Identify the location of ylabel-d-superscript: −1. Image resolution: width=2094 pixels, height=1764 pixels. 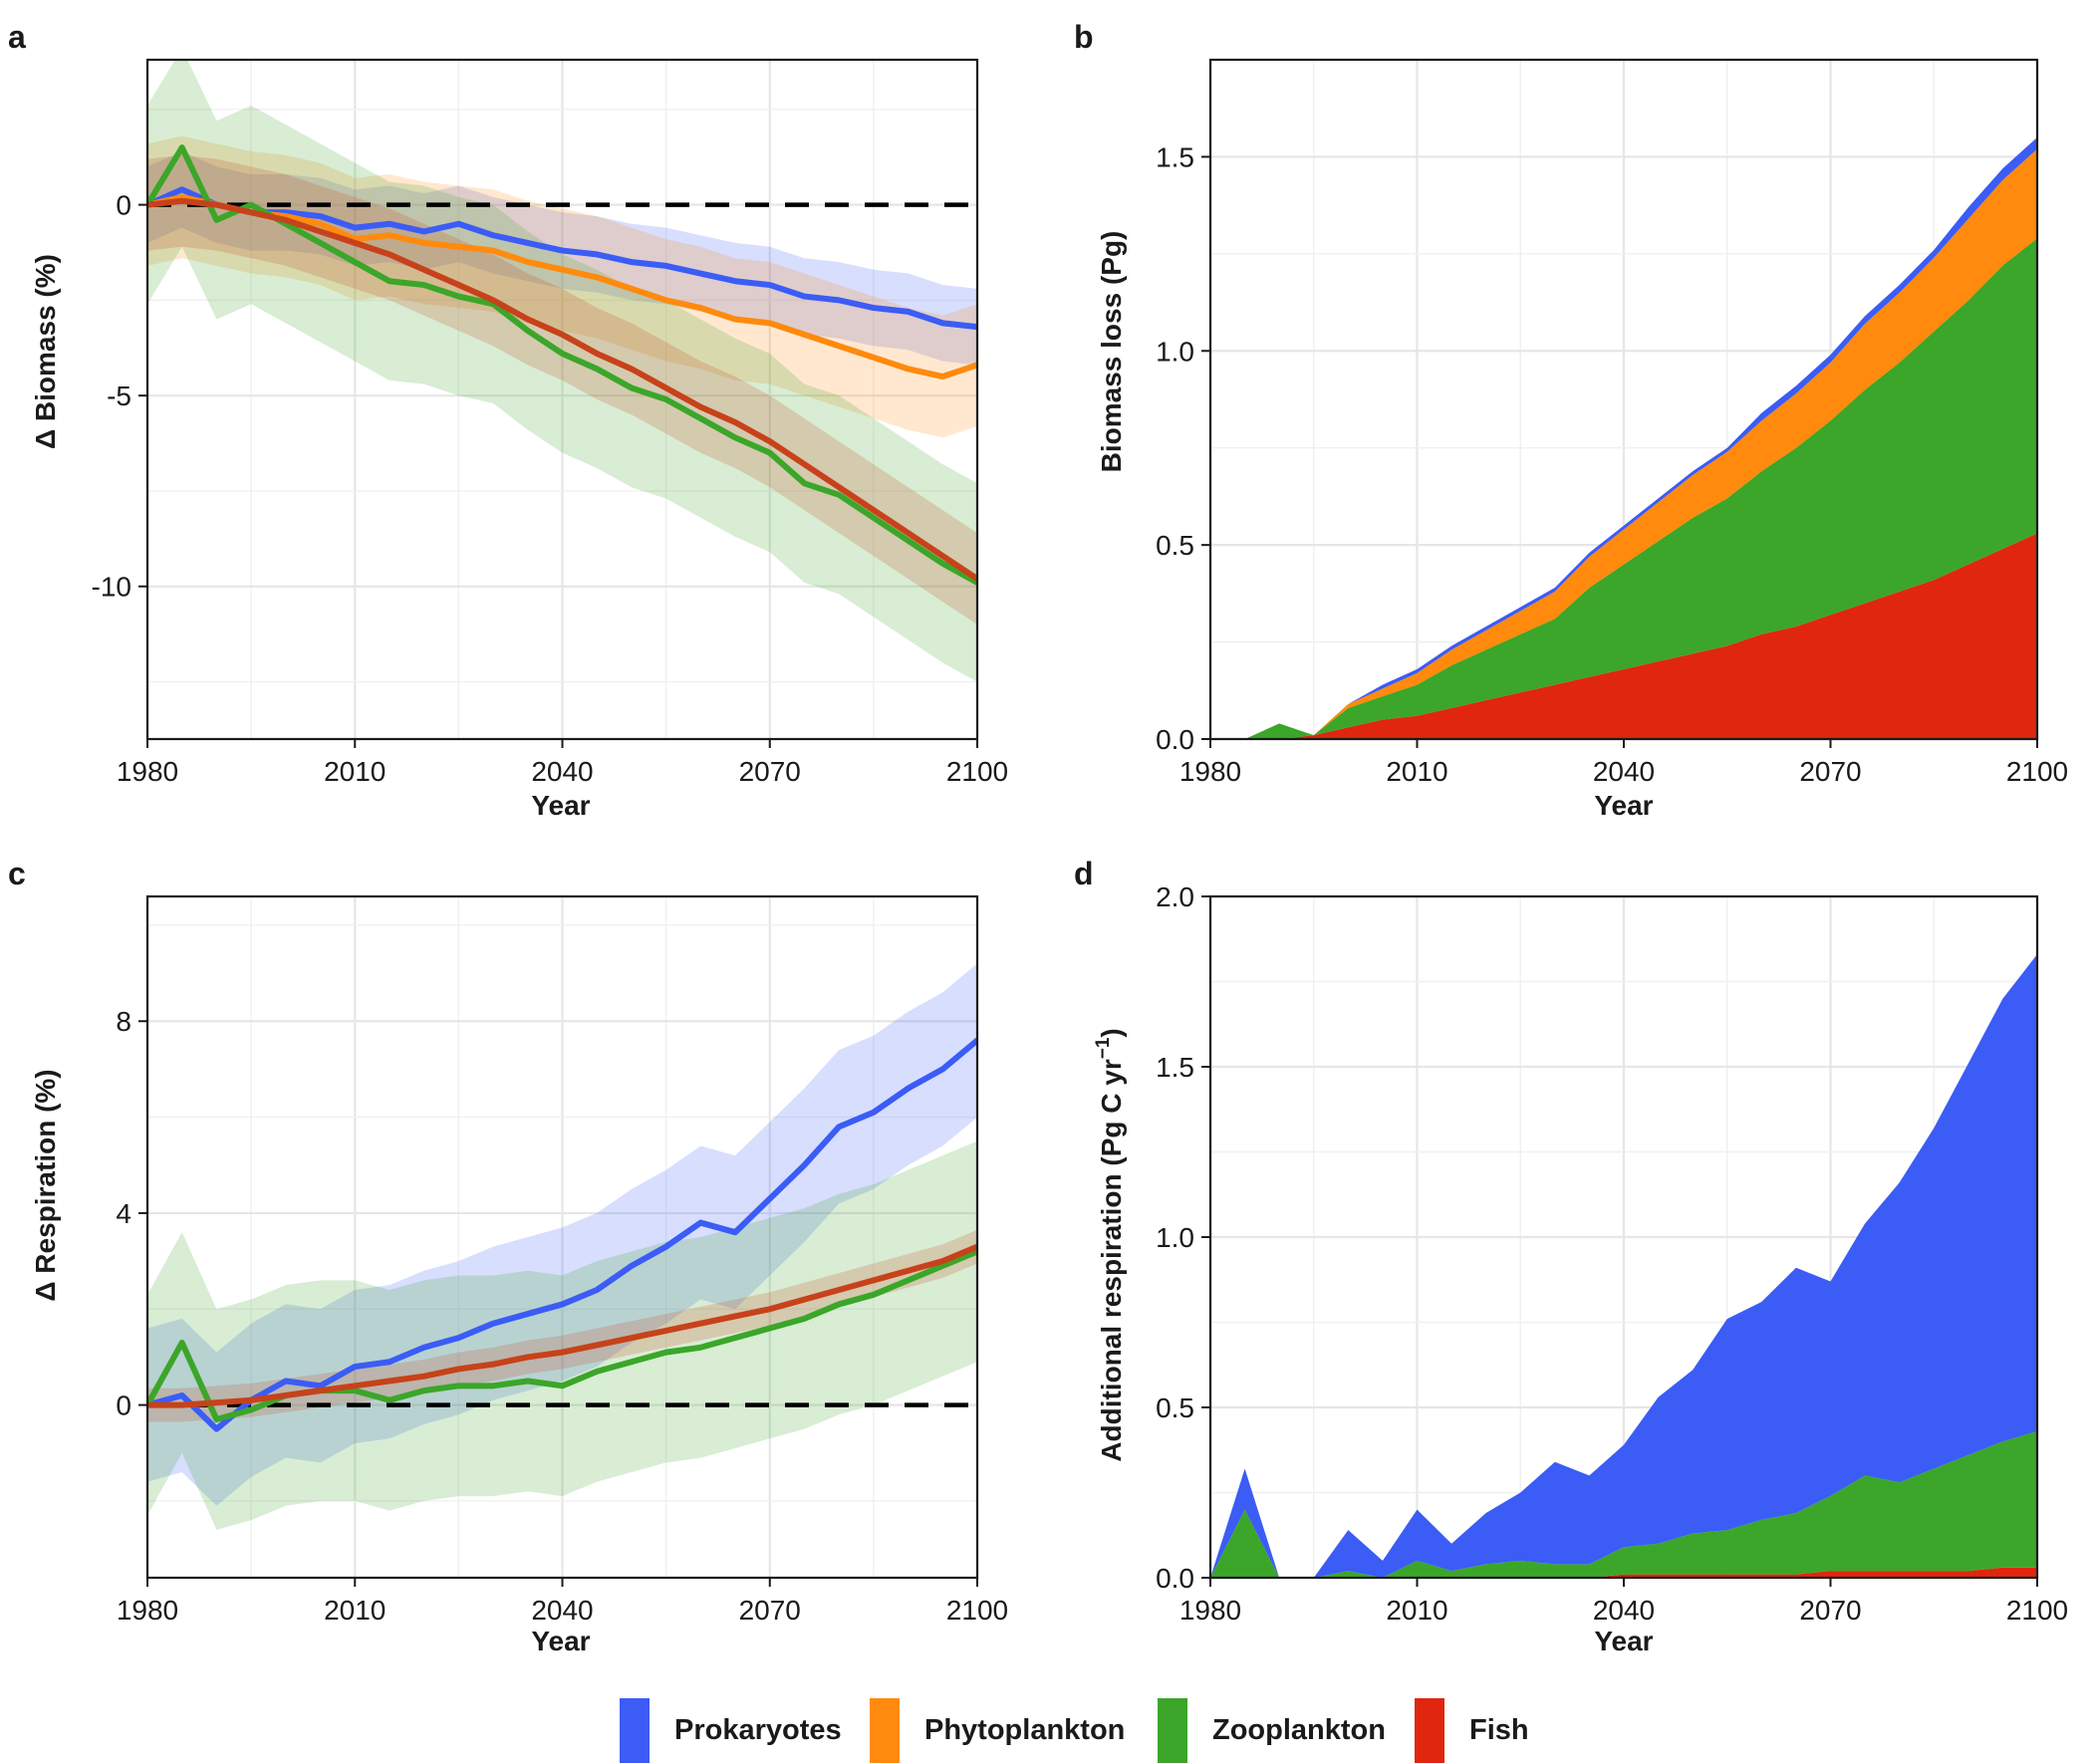
(1103, 1048).